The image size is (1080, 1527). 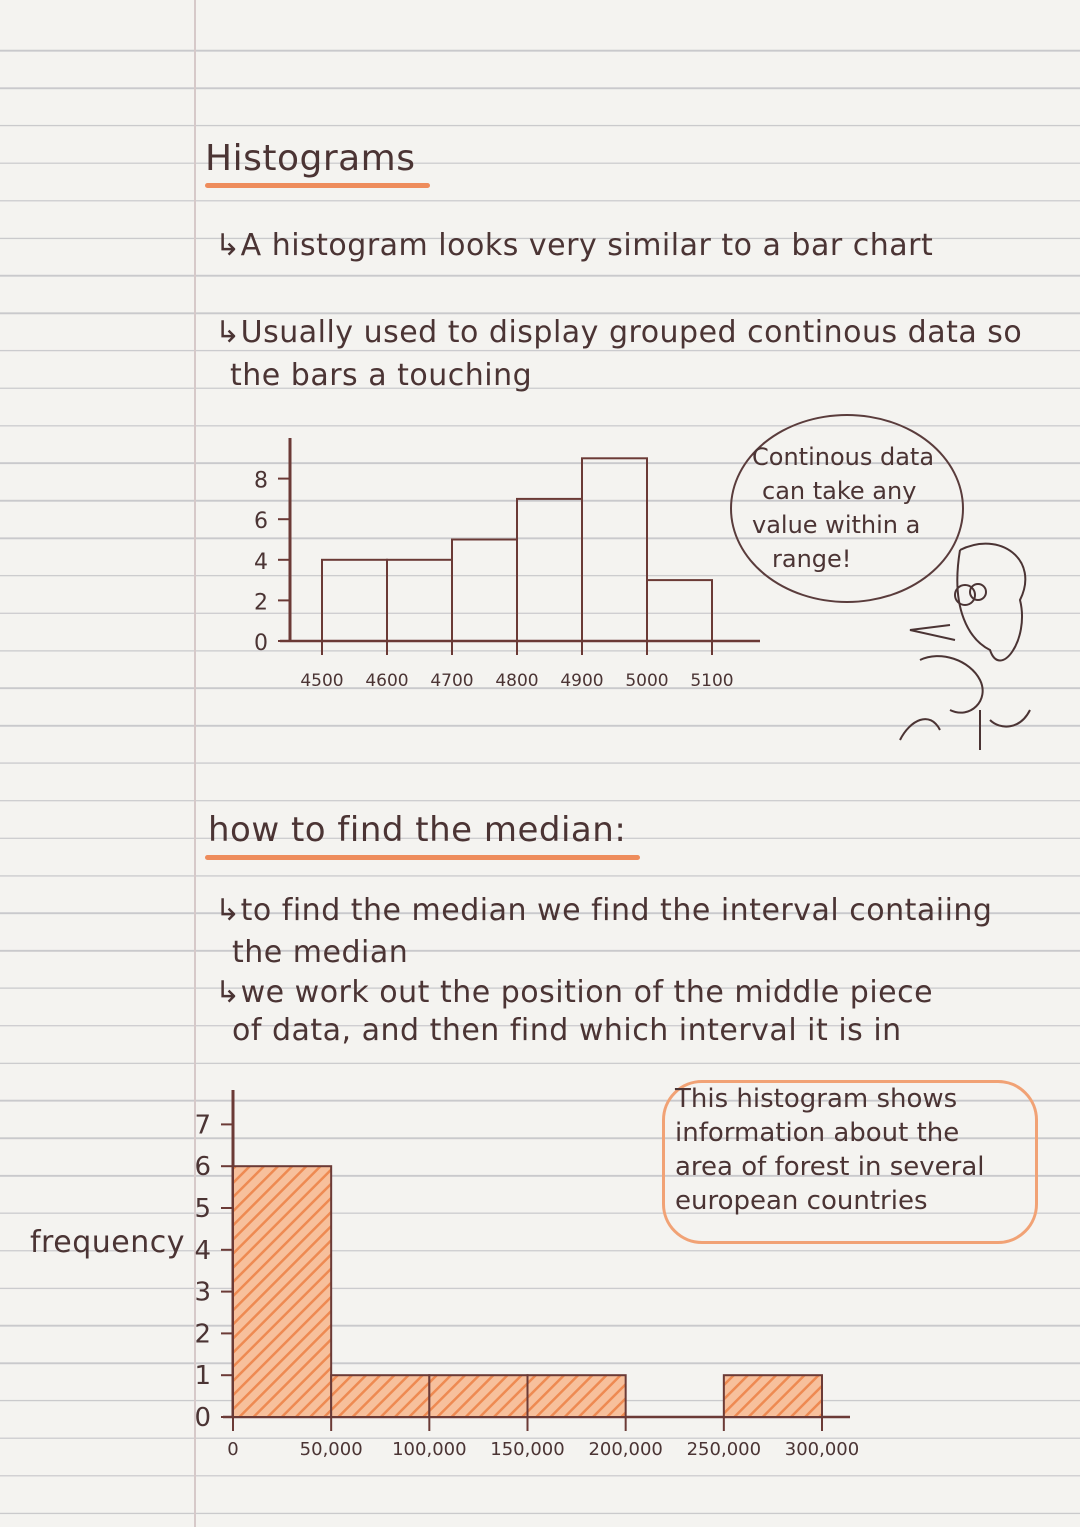 I want to click on x-tick-label: 0, so click(x=232, y=1449).